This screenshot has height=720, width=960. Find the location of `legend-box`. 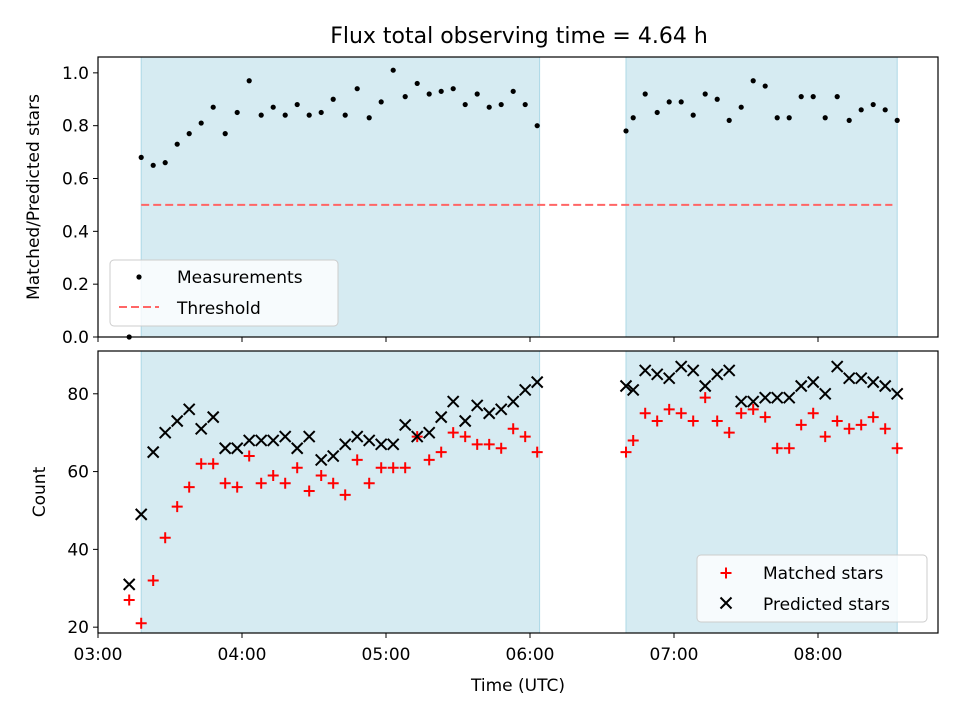

legend-box is located at coordinates (224, 293).